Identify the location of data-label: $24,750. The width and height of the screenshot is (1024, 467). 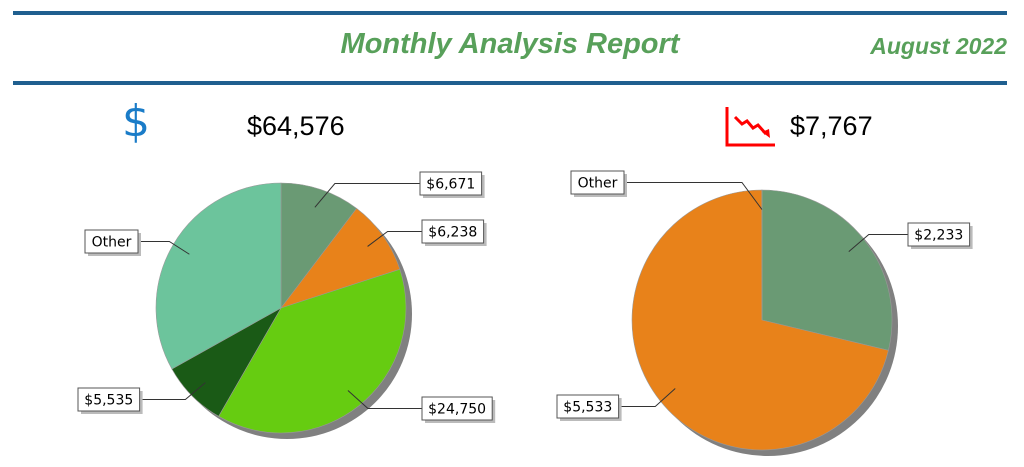
(457, 410).